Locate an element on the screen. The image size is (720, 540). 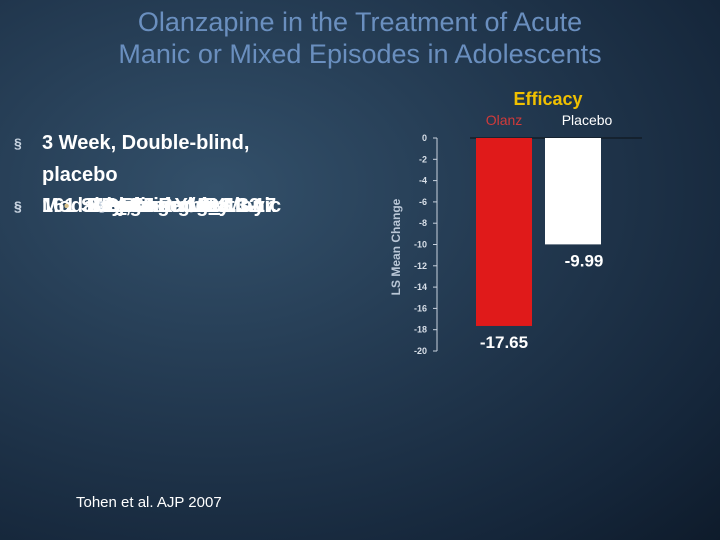
bullet-text: 161 Subjects is located at coordinates (103, 206).